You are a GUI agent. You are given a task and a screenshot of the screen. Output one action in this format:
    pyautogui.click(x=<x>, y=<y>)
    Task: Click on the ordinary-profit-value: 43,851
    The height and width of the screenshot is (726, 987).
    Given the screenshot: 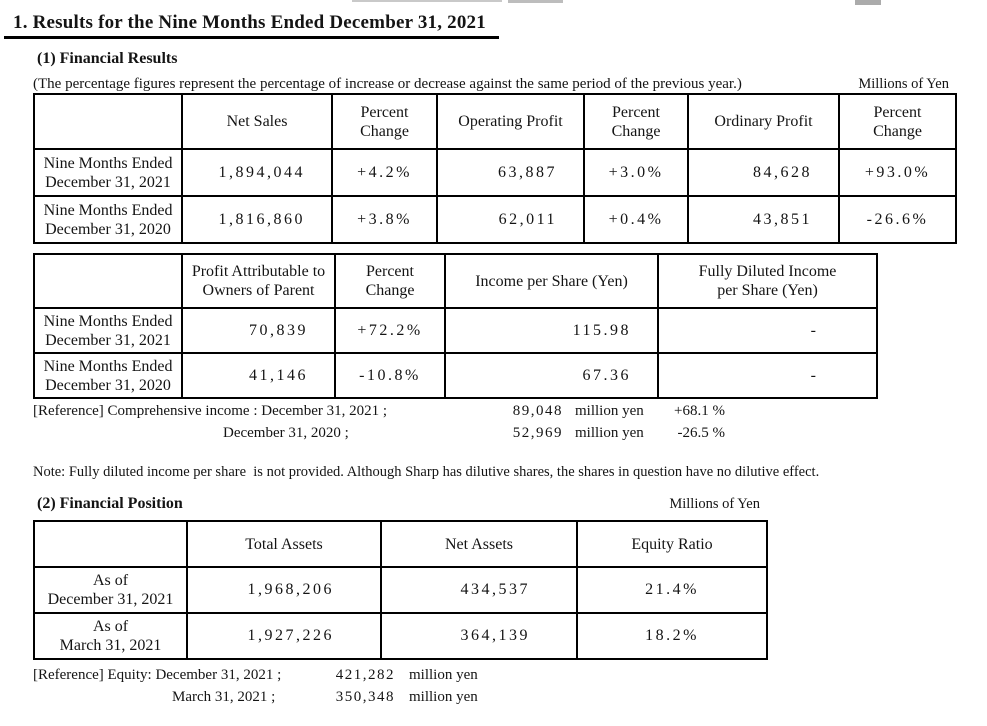 What is the action you would take?
    pyautogui.click(x=763, y=219)
    